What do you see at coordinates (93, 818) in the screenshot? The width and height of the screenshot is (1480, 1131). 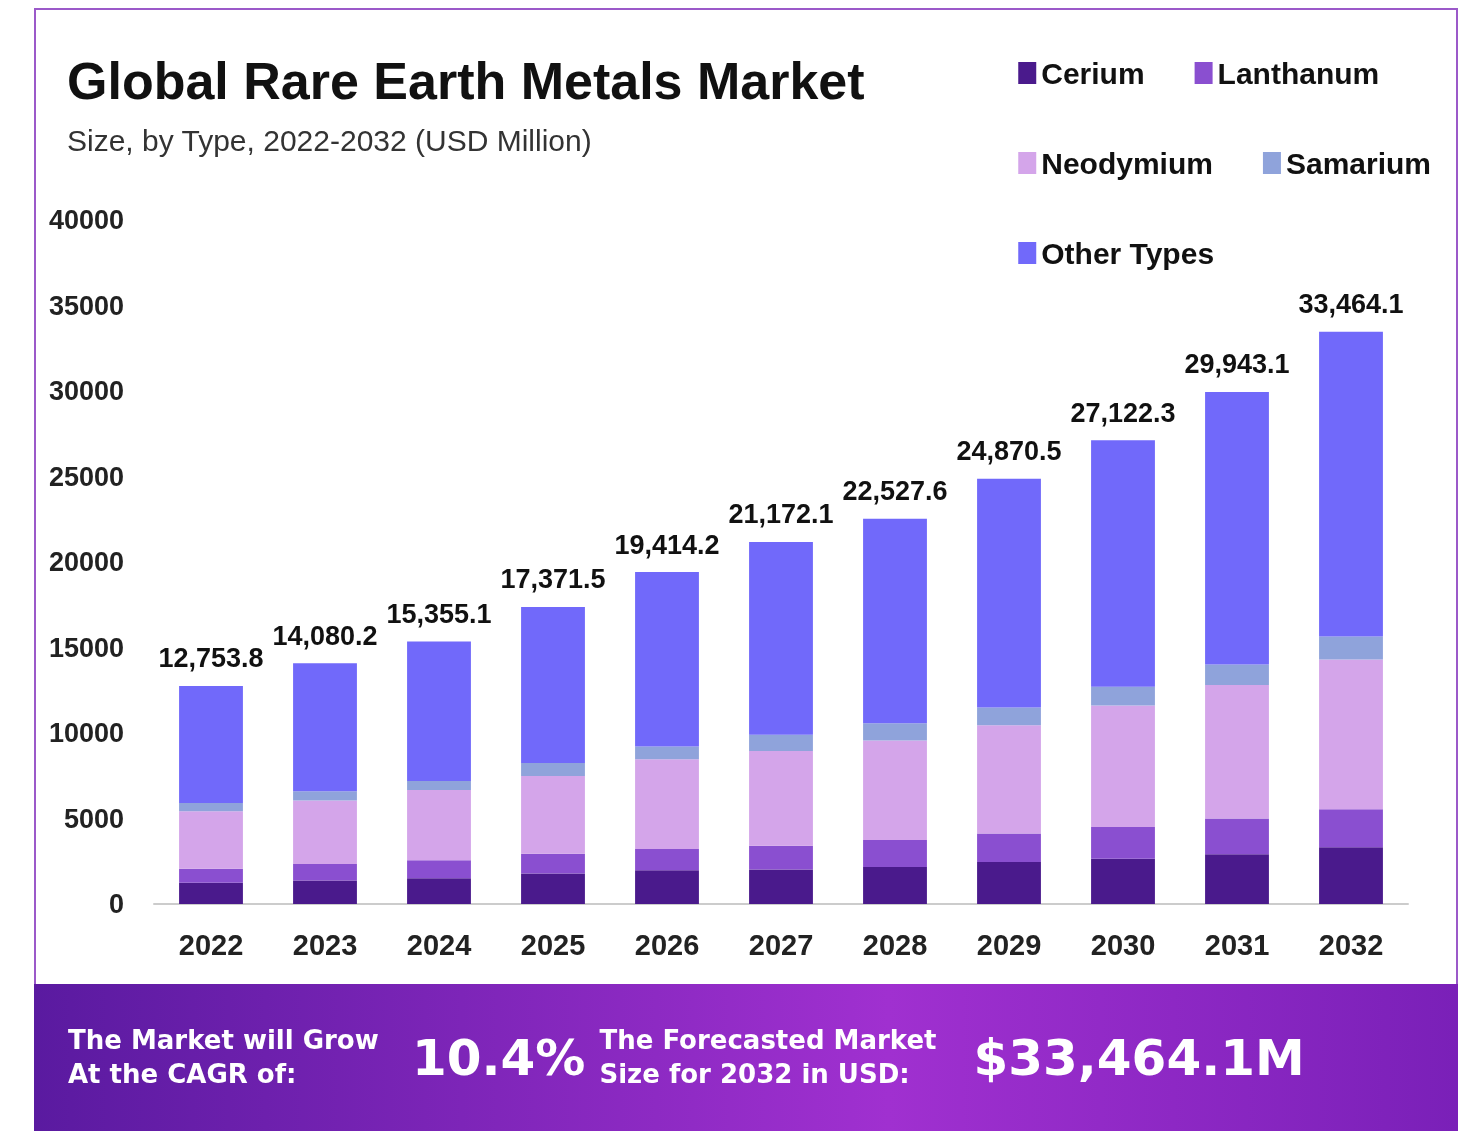 I see `y-tick-label: 5000` at bounding box center [93, 818].